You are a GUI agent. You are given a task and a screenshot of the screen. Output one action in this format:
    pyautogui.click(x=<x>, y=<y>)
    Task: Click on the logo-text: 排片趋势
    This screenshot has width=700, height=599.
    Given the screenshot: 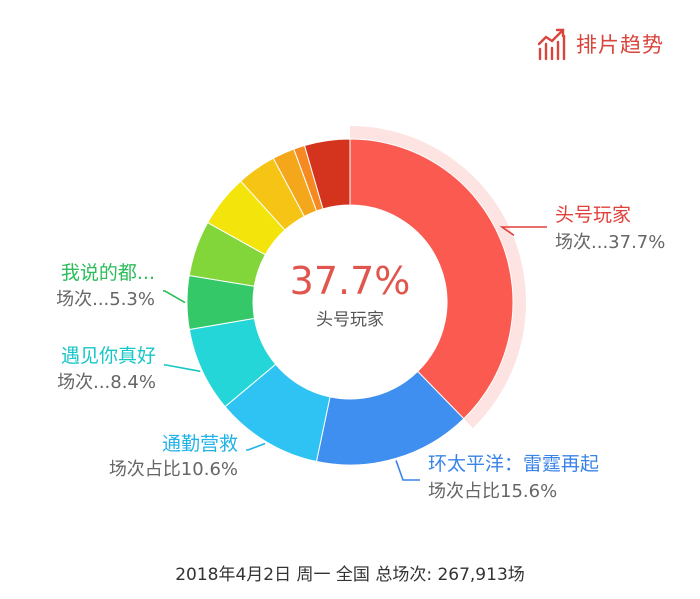 What is the action you would take?
    pyautogui.click(x=620, y=45)
    